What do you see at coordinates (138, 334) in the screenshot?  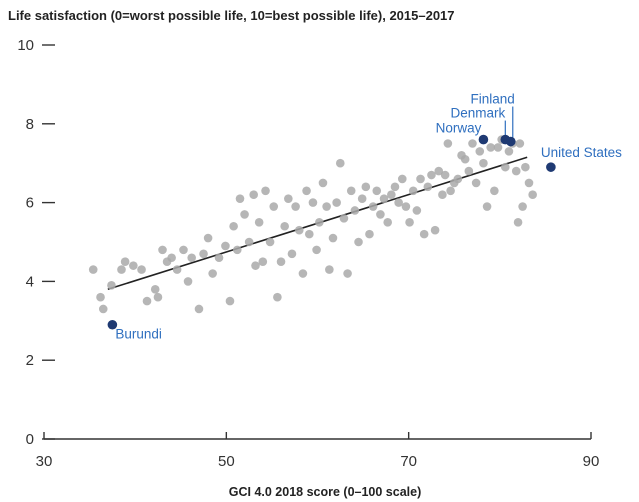 I see `highlight-label: Burundi` at bounding box center [138, 334].